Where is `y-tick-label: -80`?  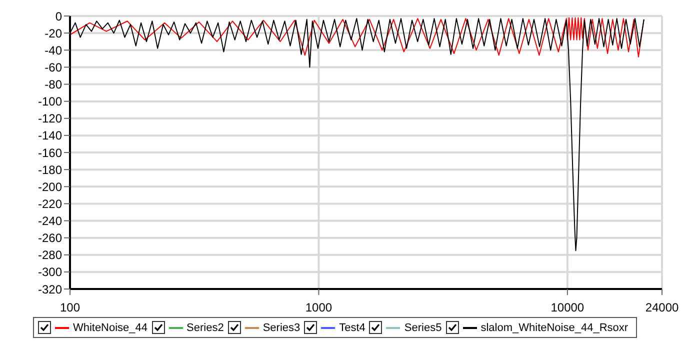
y-tick-label: -80 is located at coordinates (53, 85).